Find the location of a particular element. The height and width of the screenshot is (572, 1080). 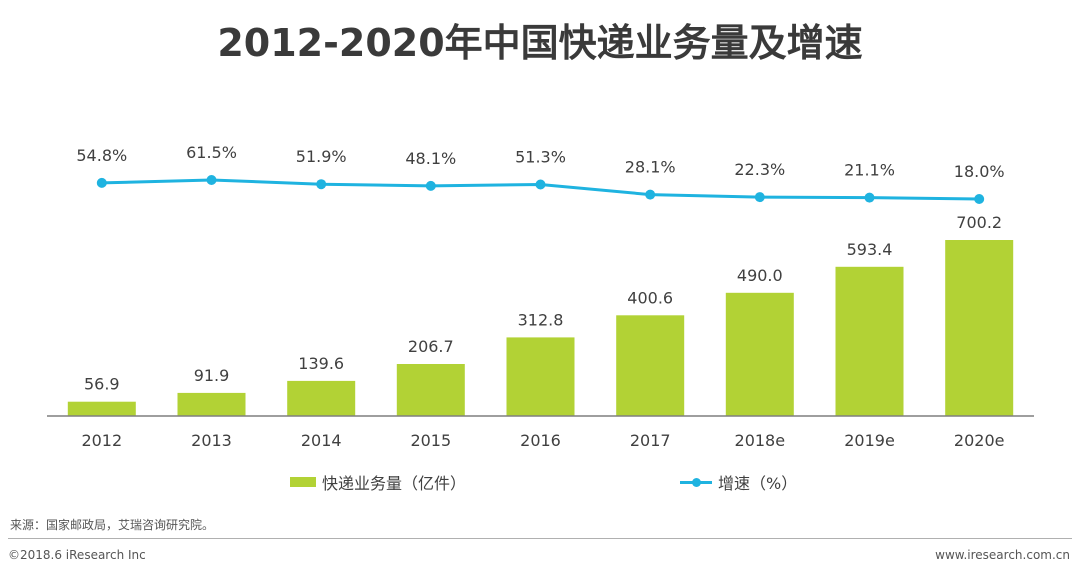

growth-point-2018e is located at coordinates (759, 197).